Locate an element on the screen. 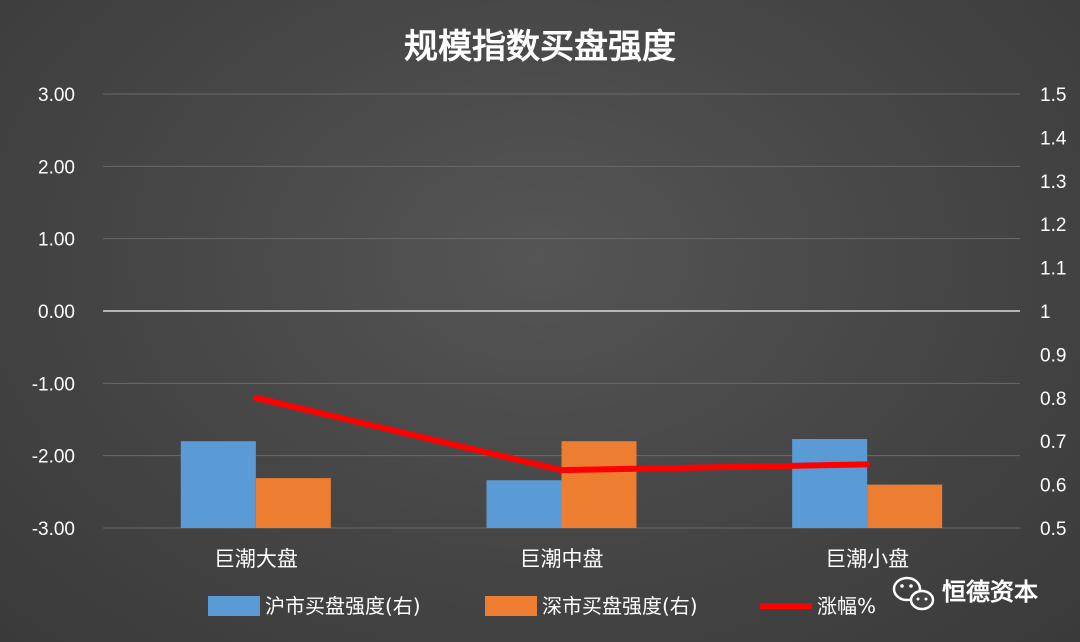 This screenshot has height=642, width=1080. left-tick-label: 1.00 is located at coordinates (56, 240).